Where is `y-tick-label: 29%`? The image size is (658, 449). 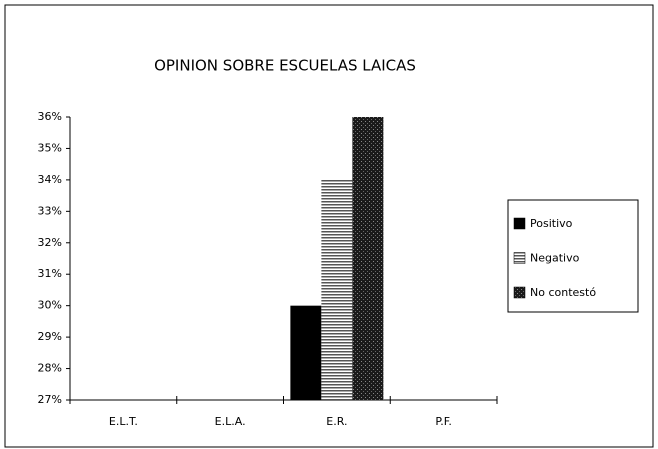
y-tick-label: 29% is located at coordinates (50, 336).